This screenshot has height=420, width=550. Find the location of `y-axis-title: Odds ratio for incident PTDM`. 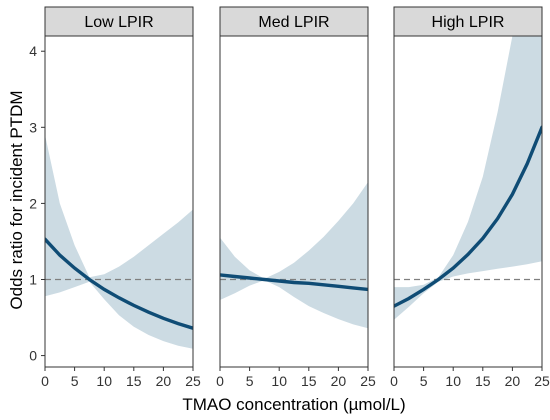

y-axis-title: Odds ratio for incident PTDM is located at coordinates (16, 199).